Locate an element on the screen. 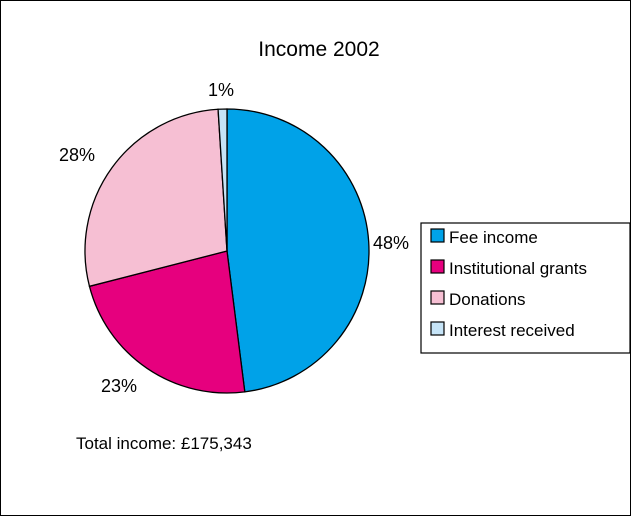  legend-swatch-donations is located at coordinates (437, 297).